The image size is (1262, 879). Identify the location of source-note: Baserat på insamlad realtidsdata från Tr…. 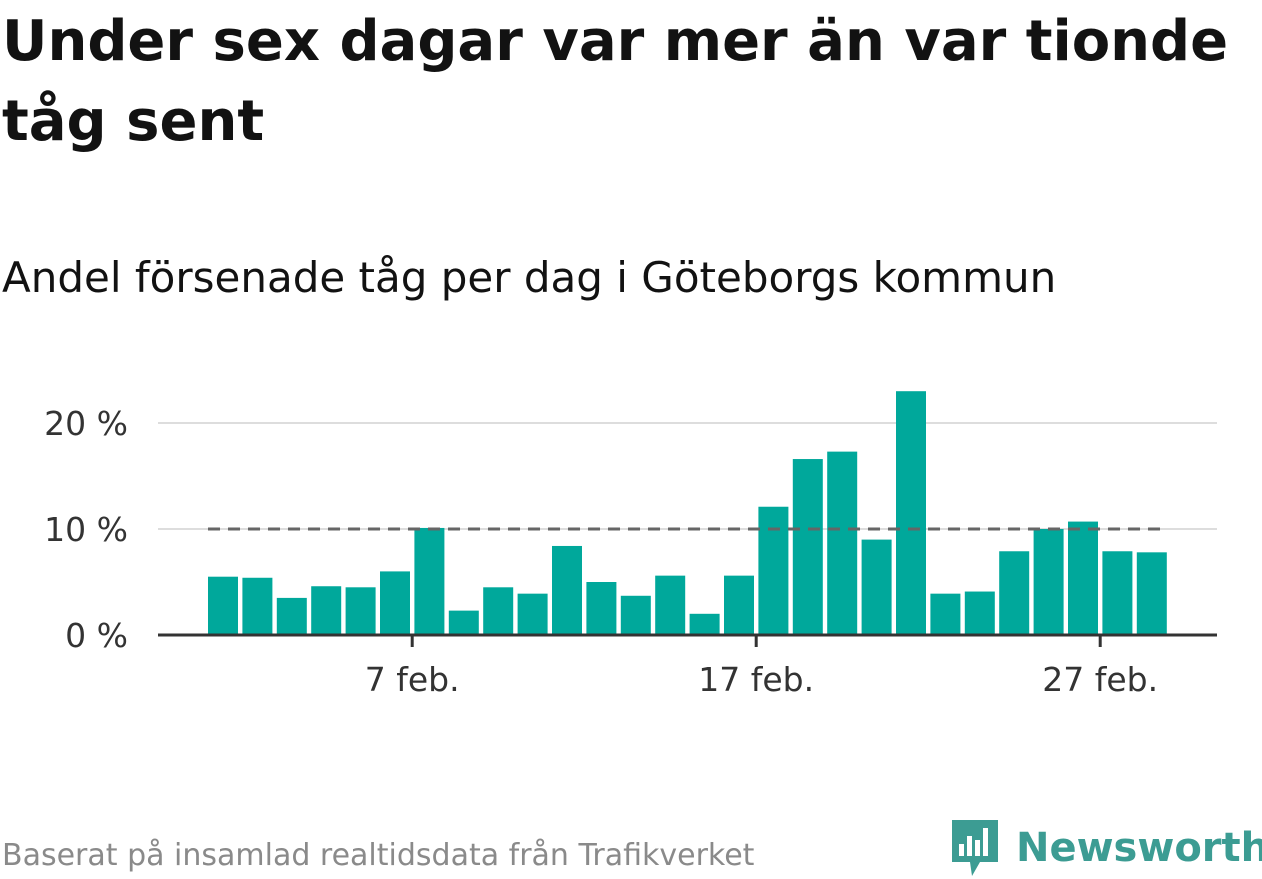
(378, 855).